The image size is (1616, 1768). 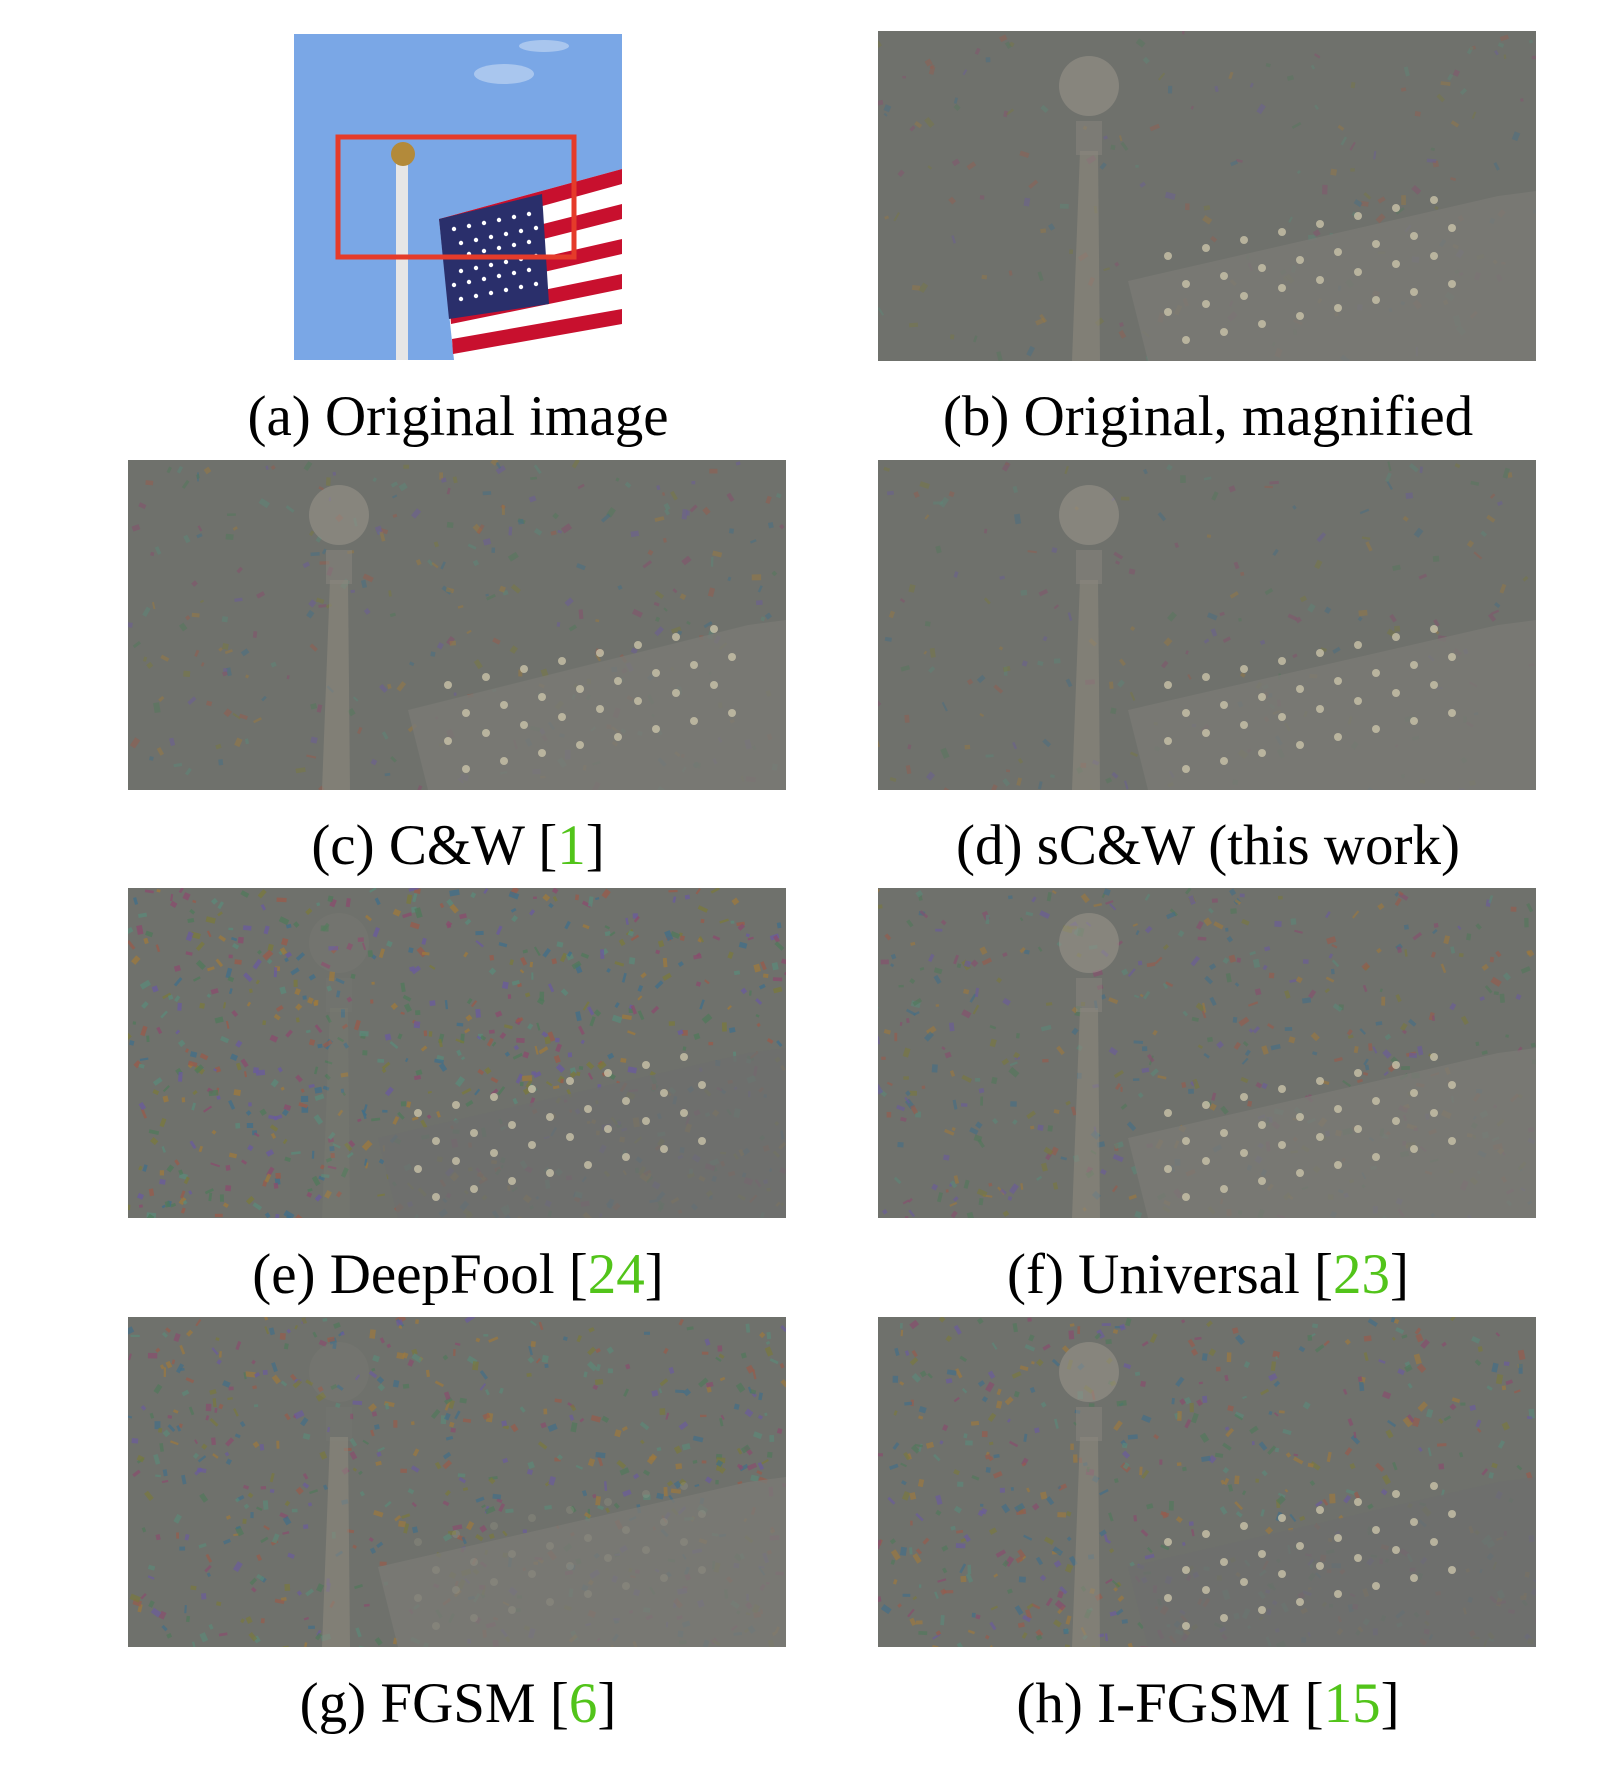 I want to click on caption-f: (f) Universal [23], so click(x=1207, y=1274).